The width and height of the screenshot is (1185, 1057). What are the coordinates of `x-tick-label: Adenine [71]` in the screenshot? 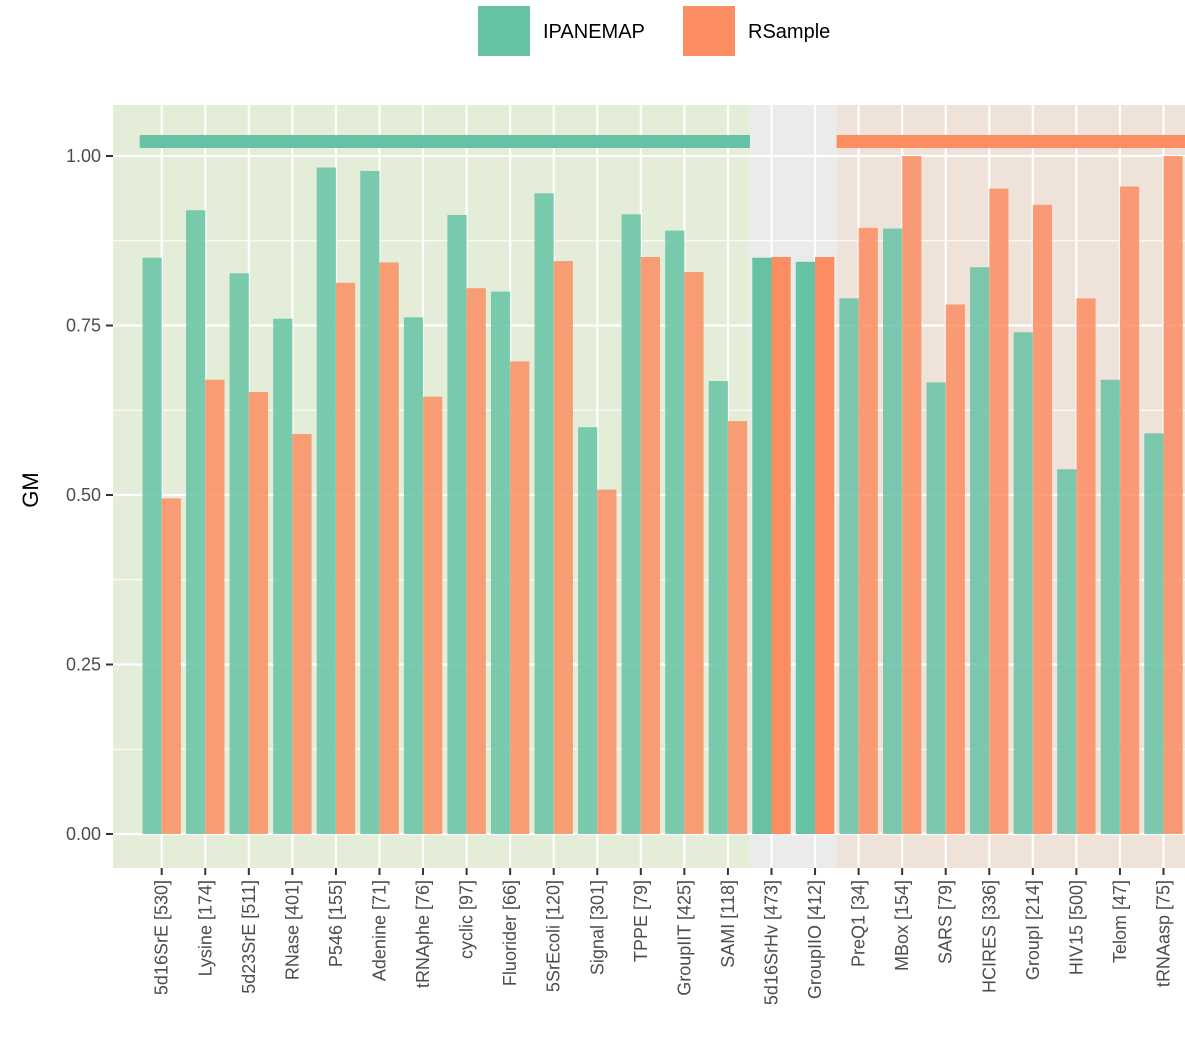 It's located at (379, 930).